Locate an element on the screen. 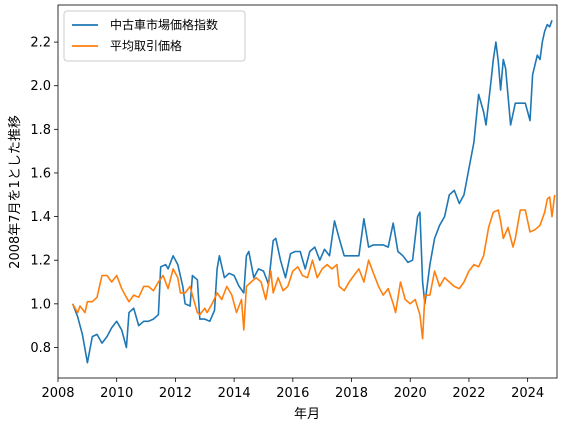 Image resolution: width=565 pixels, height=430 pixels. legend: 中古車市場価格指数 平均取引価格 is located at coordinates (154, 36).